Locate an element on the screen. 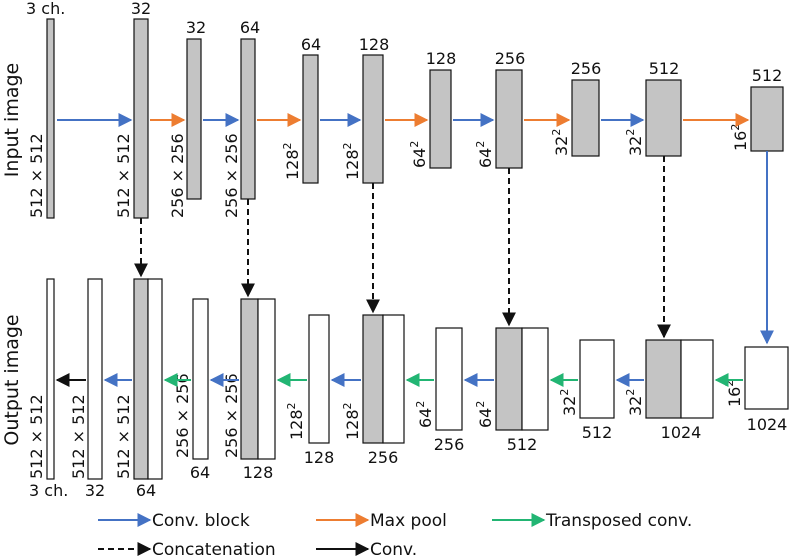 This screenshot has height=558, width=789. feature-map-dec-10-skip is located at coordinates (663, 379).